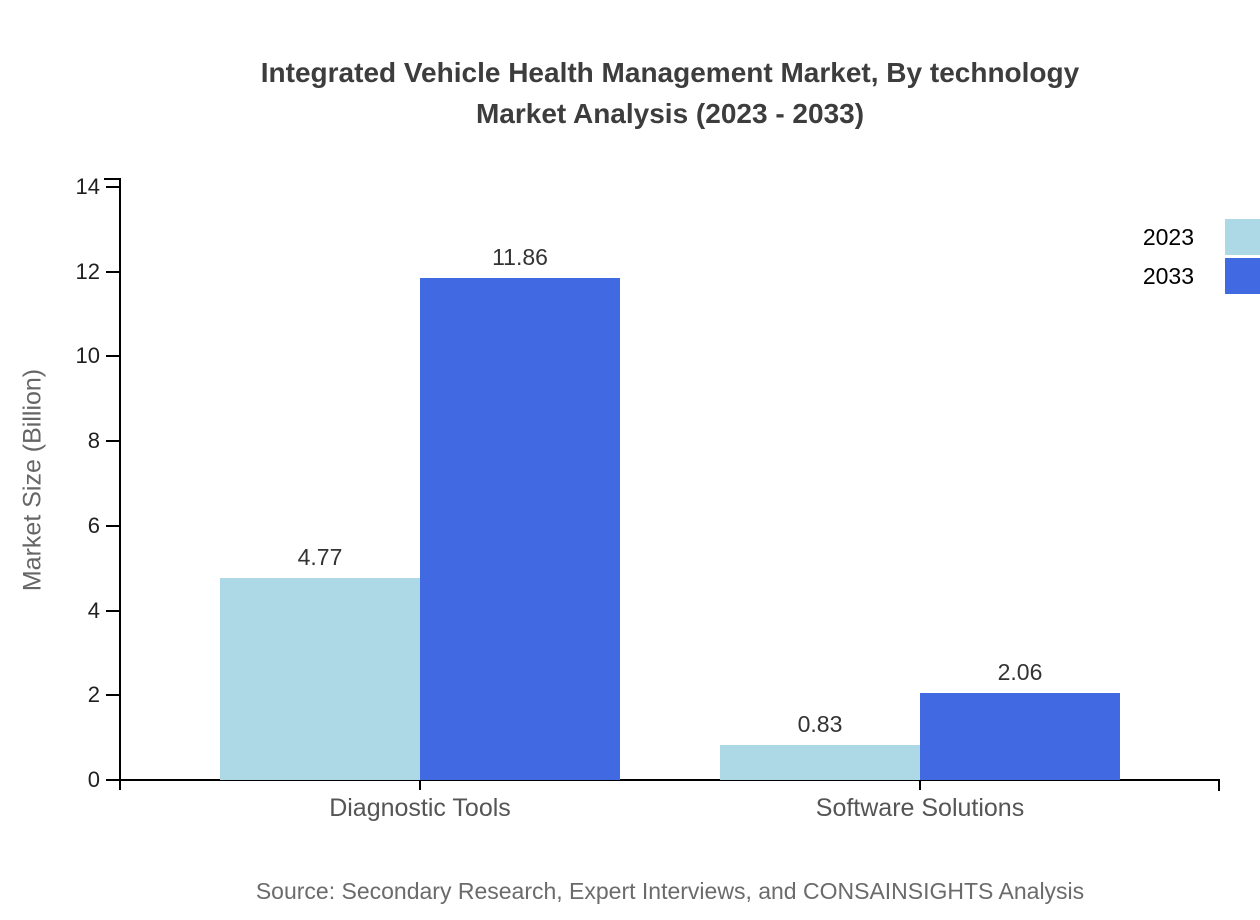  What do you see at coordinates (520, 528) in the screenshot?
I see `bar-2033-diagnostic-tools` at bounding box center [520, 528].